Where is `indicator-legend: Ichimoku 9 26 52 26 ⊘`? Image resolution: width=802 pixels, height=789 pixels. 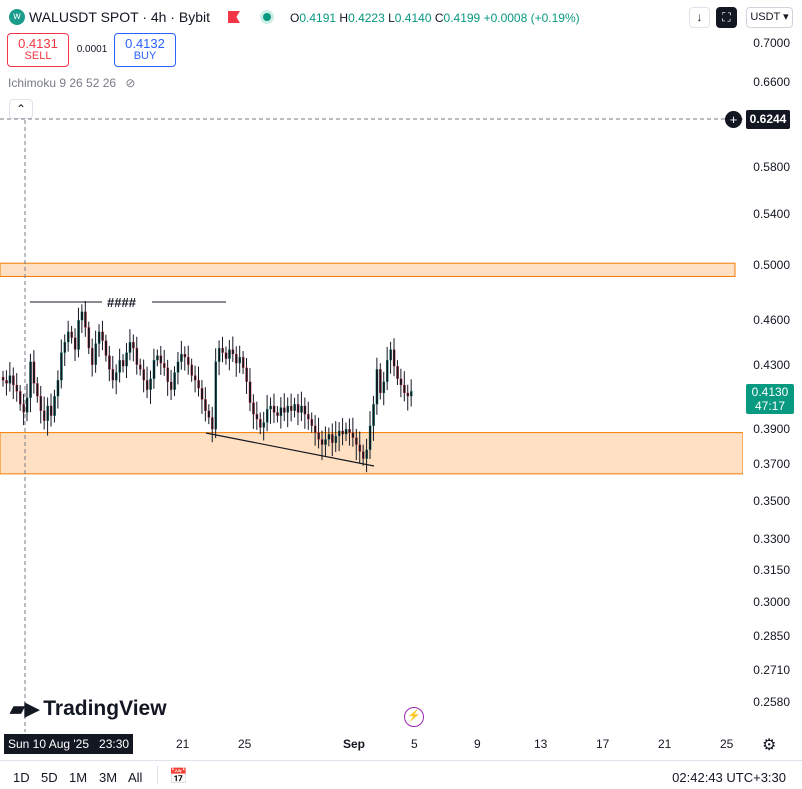
indicator-legend: Ichimoku 9 26 52 26 ⊘ is located at coordinates (72, 83).